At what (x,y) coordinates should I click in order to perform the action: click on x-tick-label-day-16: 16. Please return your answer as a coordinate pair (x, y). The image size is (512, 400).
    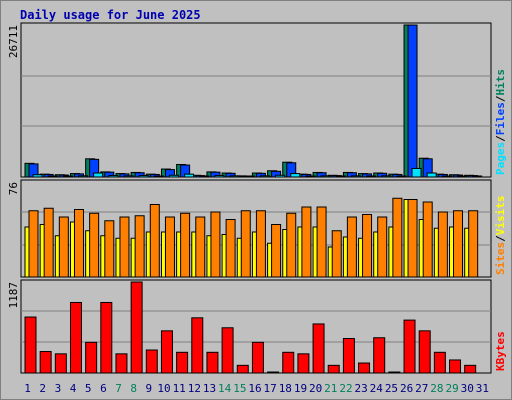
    Looking at the image, I should click on (254, 388).